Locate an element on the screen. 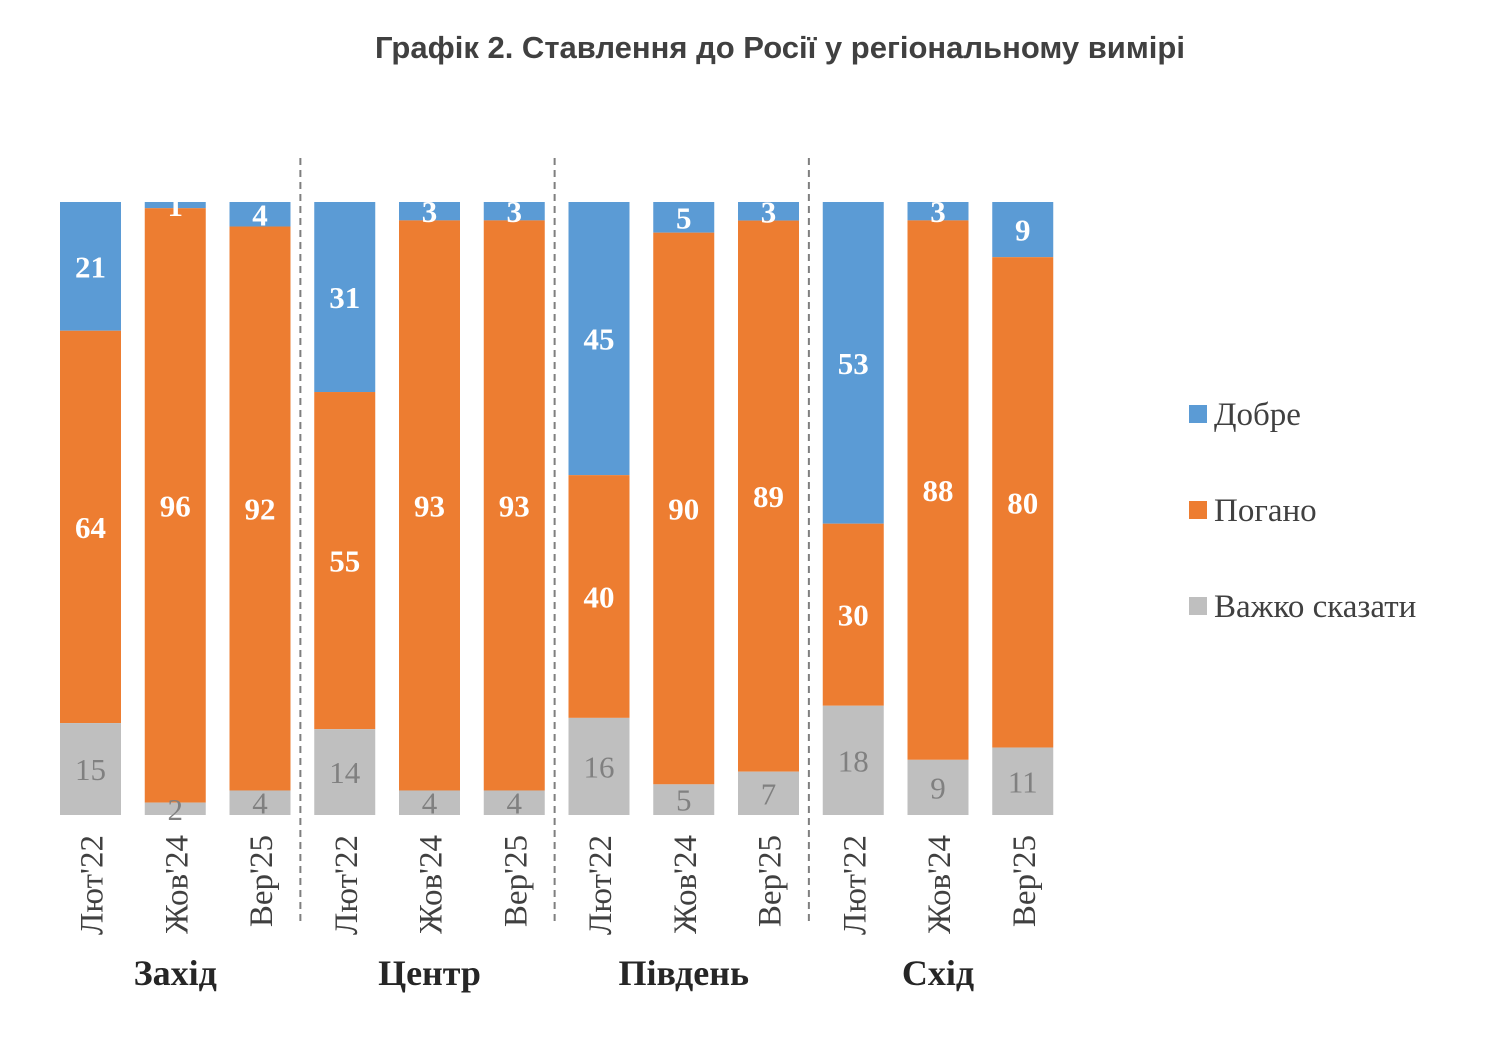 The height and width of the screenshot is (1059, 1500). data-label: 18 is located at coordinates (853, 760).